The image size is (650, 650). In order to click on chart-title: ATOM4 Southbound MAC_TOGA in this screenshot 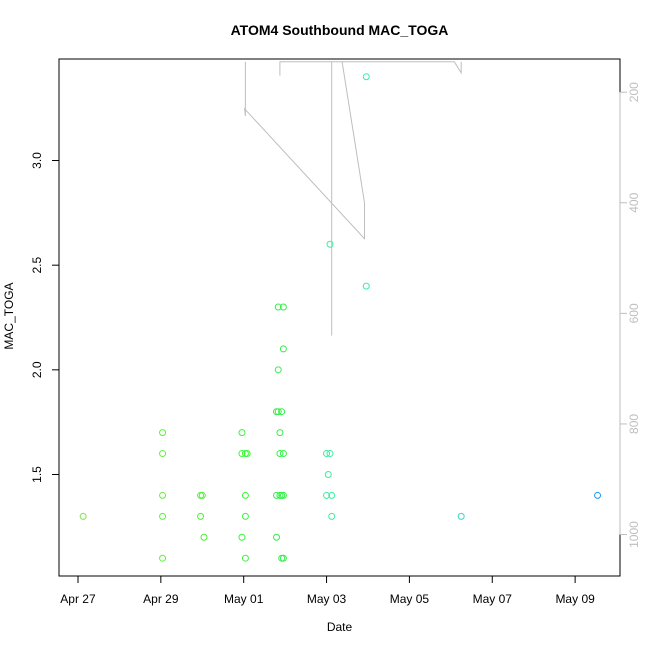, I will do `click(340, 30)`.